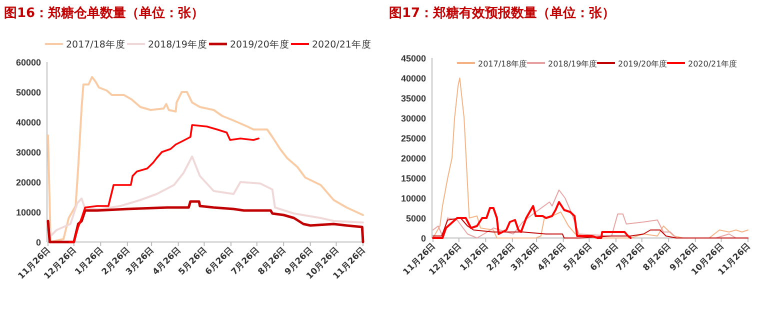 This screenshot has width=769, height=322. What do you see at coordinates (28, 63) in the screenshot?
I see `y-tick-label: 60000` at bounding box center [28, 63].